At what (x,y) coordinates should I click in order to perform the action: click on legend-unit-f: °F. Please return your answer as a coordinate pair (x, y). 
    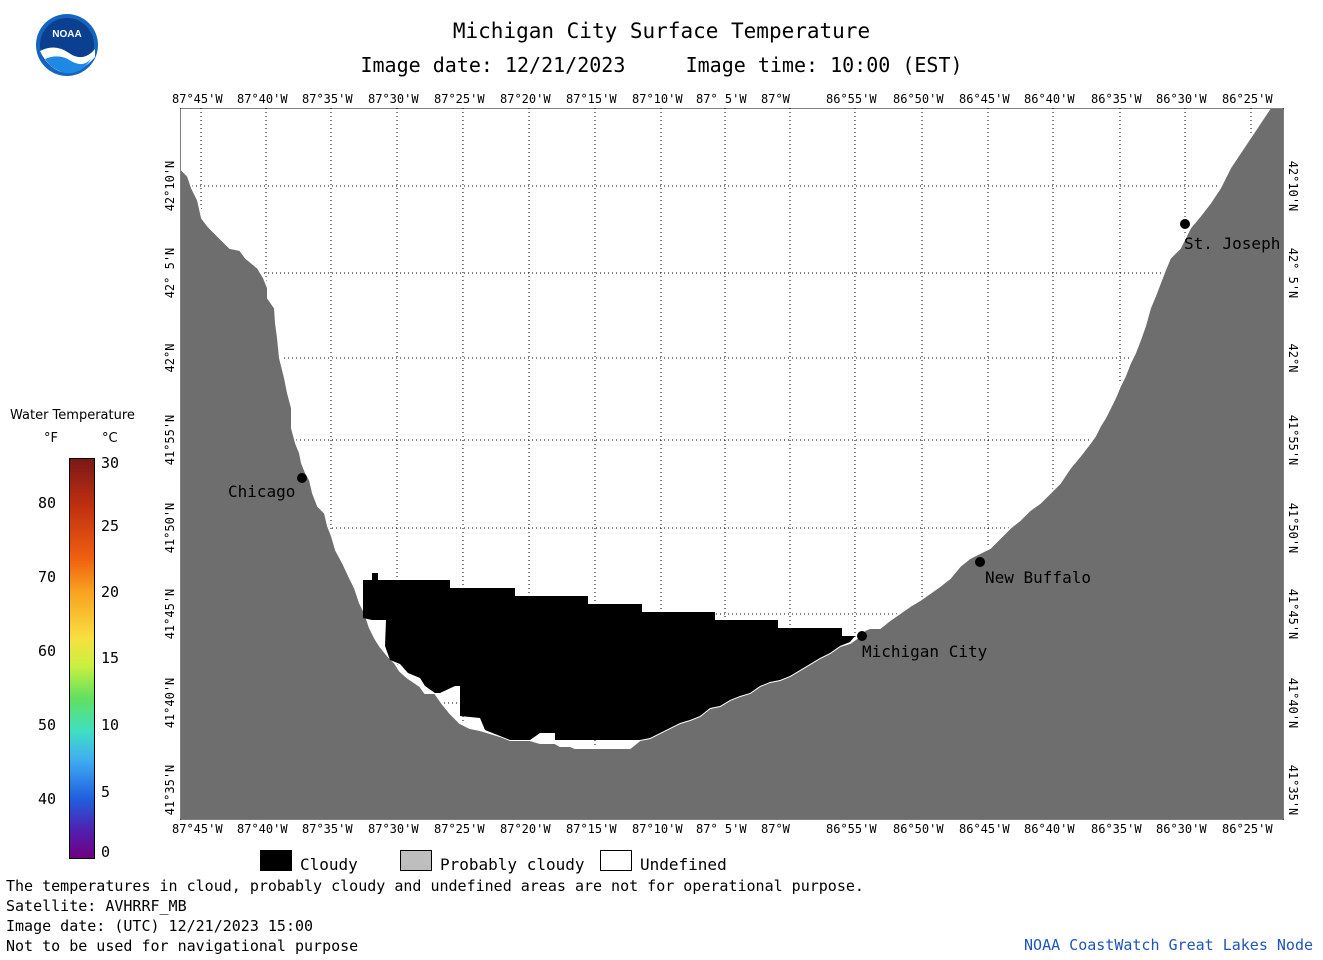
    Looking at the image, I should click on (51, 438).